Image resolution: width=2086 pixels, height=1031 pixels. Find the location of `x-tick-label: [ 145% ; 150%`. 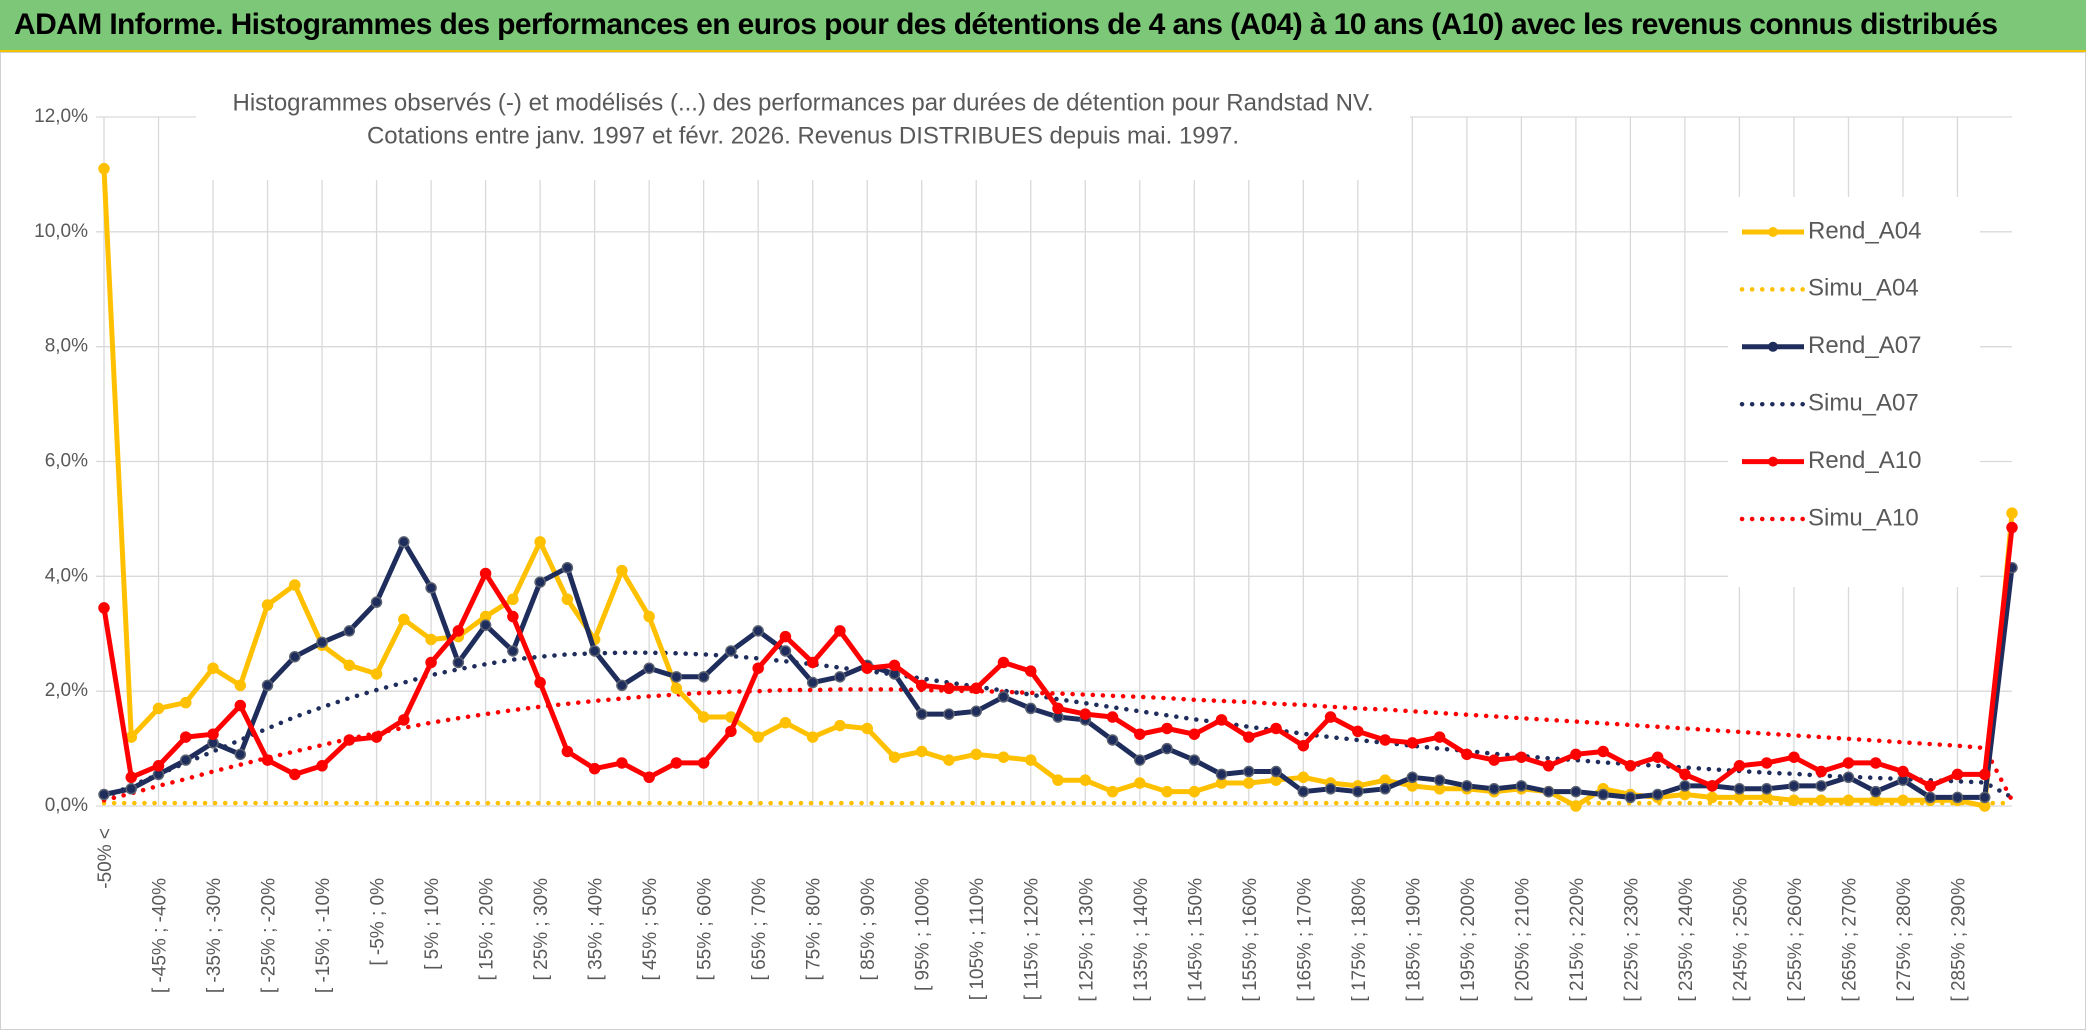

x-tick-label: [ 145% ; 150% is located at coordinates (1195, 940).